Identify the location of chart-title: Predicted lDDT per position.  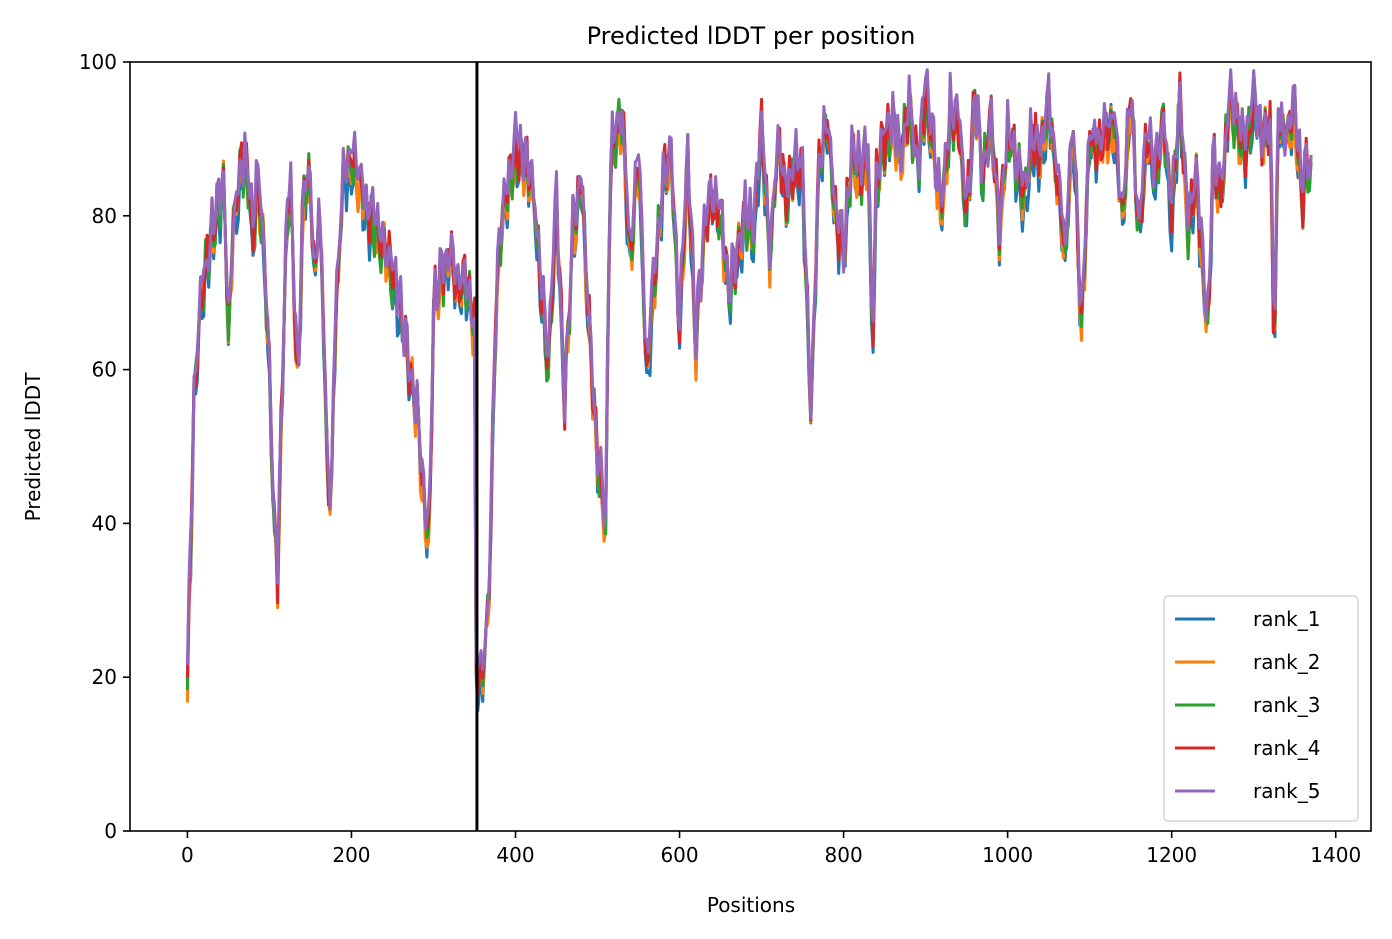
(751, 36).